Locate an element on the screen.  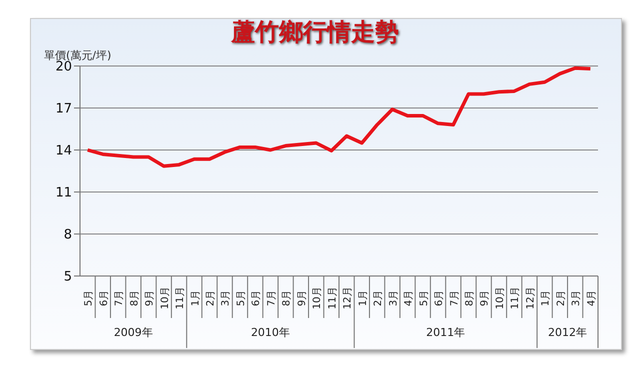
y-tick-label: 5 is located at coordinates (68, 277).